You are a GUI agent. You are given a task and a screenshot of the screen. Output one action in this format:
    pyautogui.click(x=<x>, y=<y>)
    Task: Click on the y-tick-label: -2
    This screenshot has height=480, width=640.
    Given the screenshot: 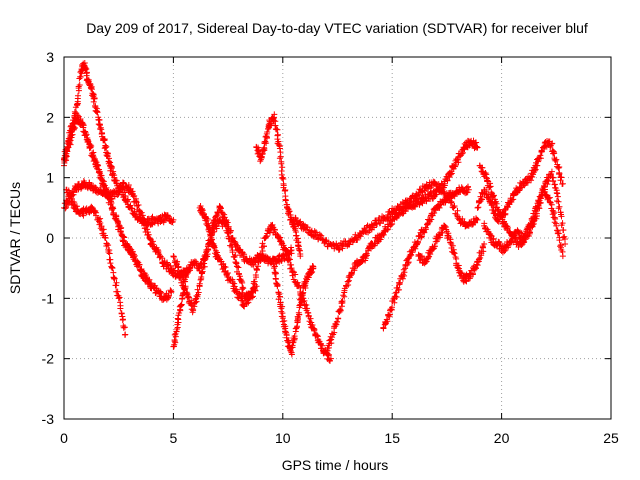 What is the action you would take?
    pyautogui.click(x=48, y=359)
    